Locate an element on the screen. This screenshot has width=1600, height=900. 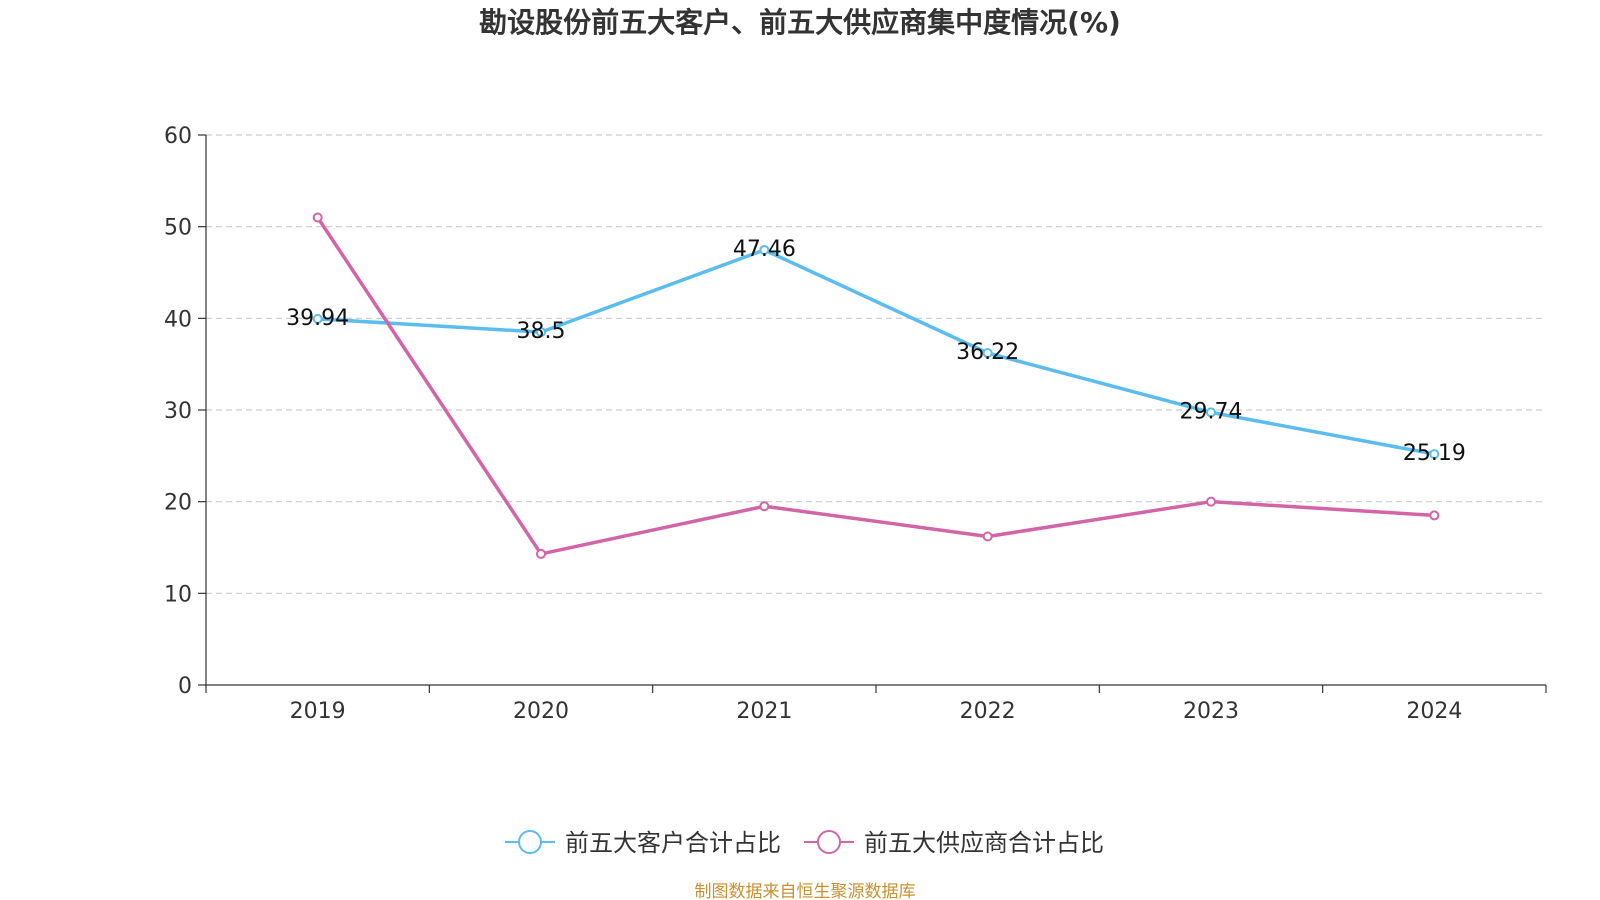
legend: 前五大客户合计占比 前五大供应商合计占比 is located at coordinates (804, 843).